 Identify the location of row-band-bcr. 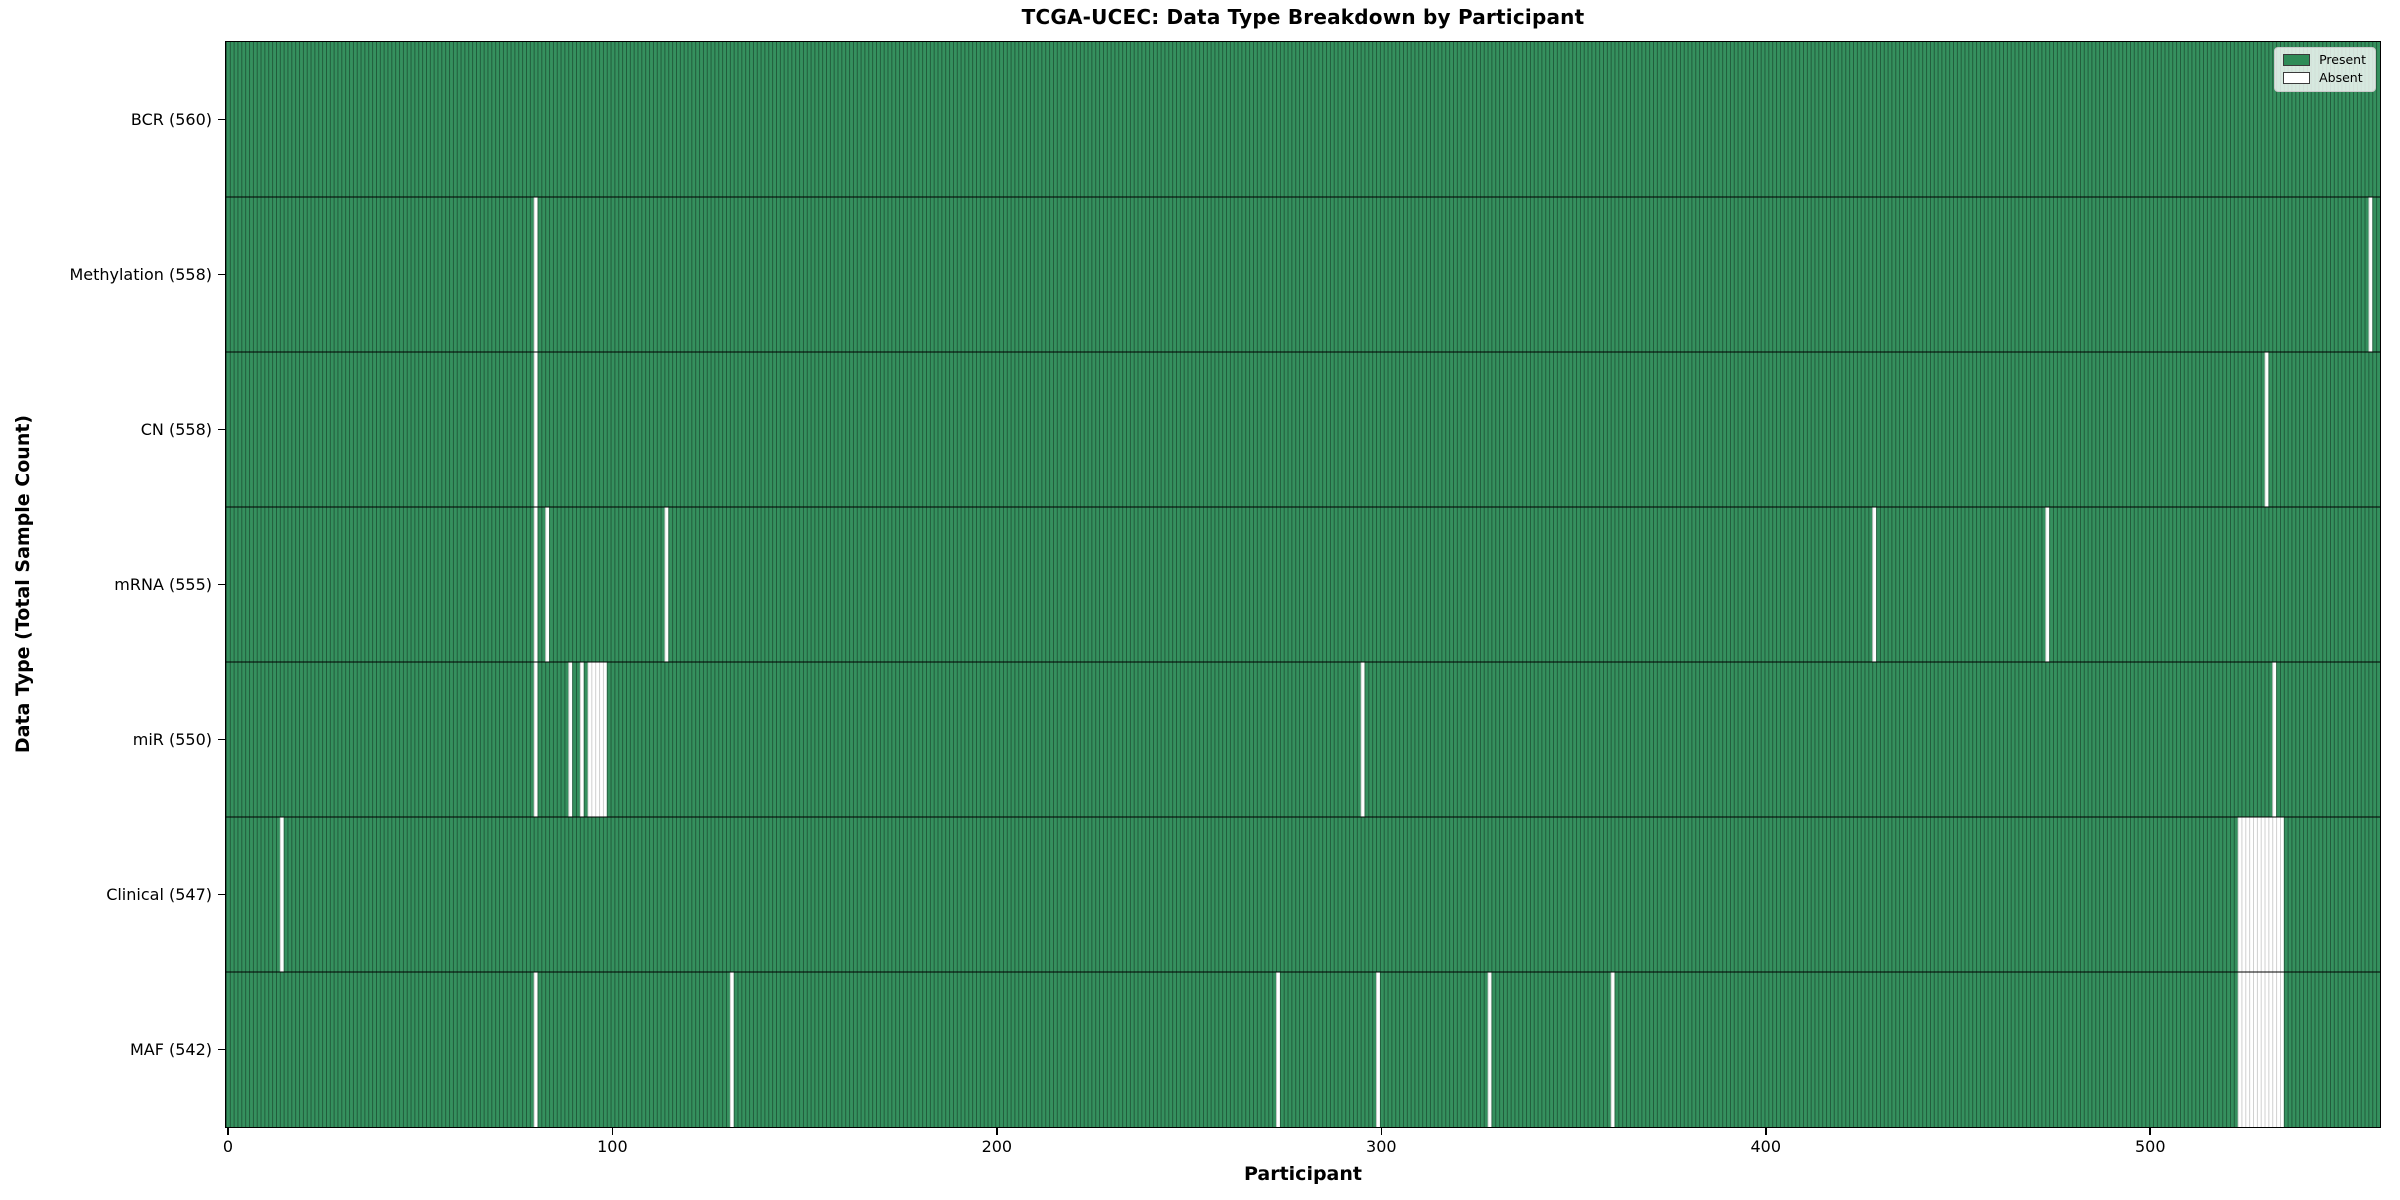
(1303, 119).